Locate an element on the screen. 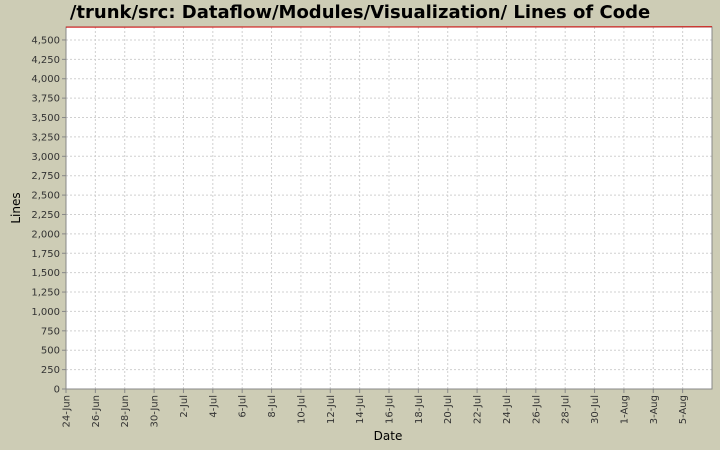 The width and height of the screenshot is (720, 450). y-tick-label: 2,250 is located at coordinates (45, 215).